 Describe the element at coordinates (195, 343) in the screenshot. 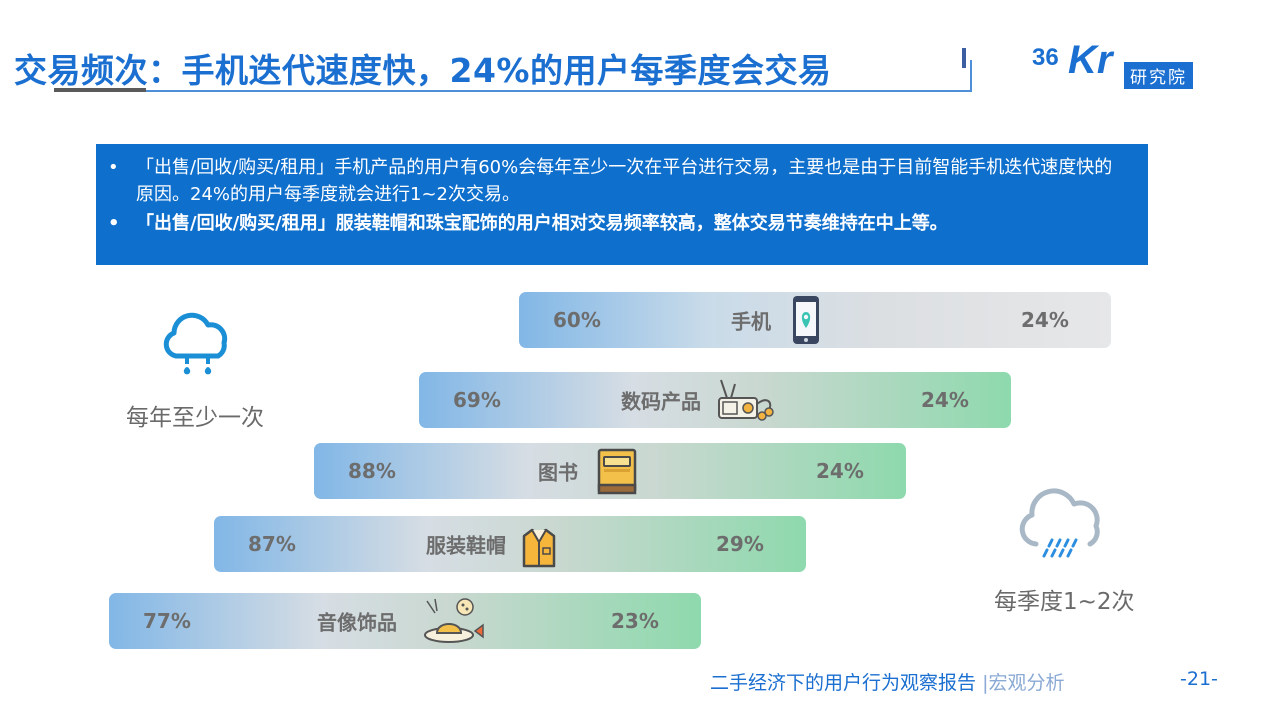

I see `cloud-drops-icon` at that location.